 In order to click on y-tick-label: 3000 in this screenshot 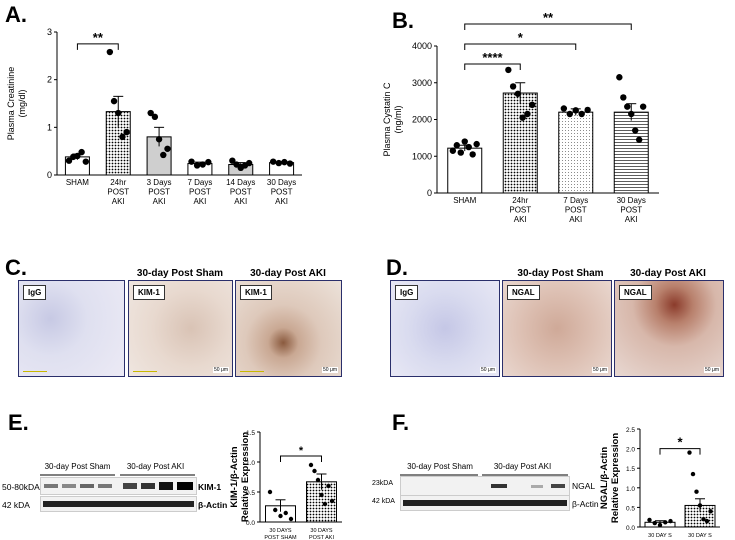, I will do `click(422, 83)`.